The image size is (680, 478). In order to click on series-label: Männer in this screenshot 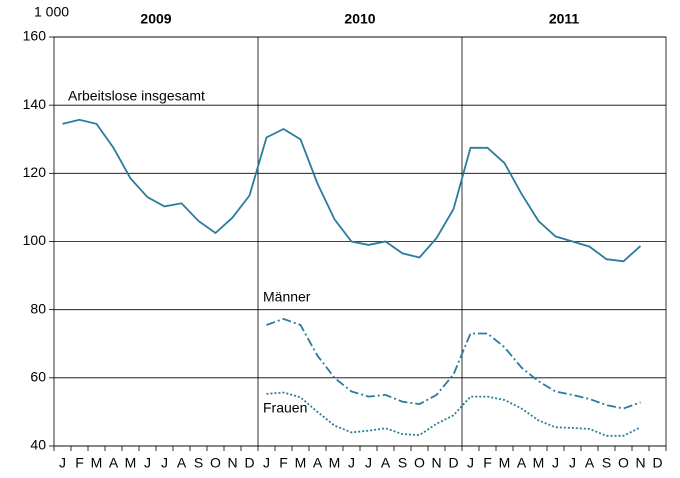, I will do `click(287, 297)`.